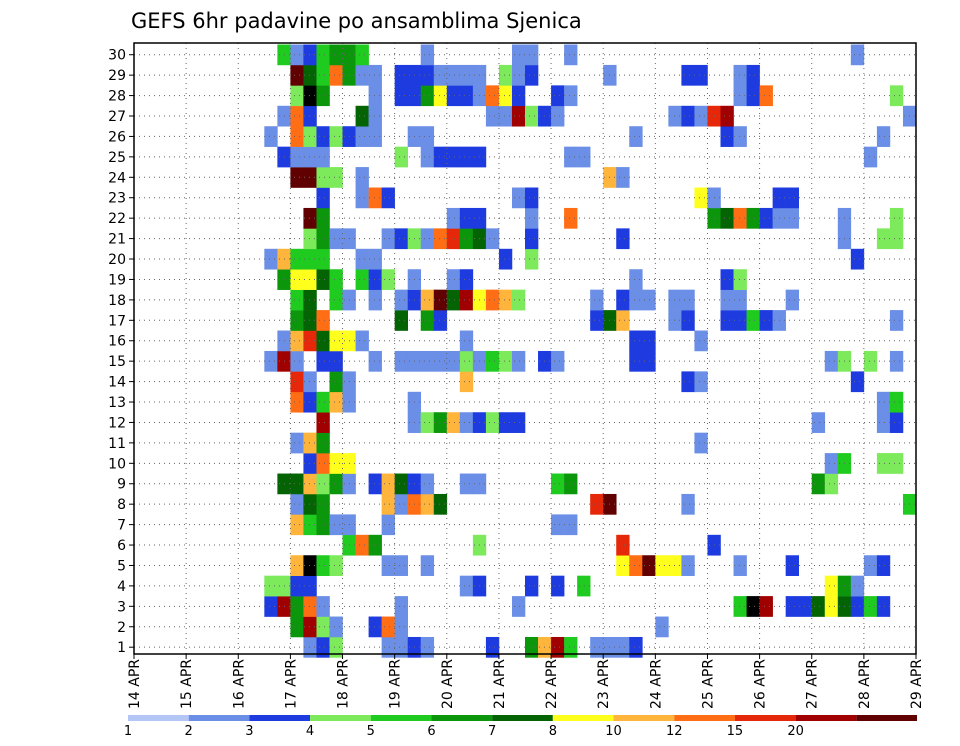  What do you see at coordinates (117, 219) in the screenshot?
I see `y-tick-label: 22` at bounding box center [117, 219].